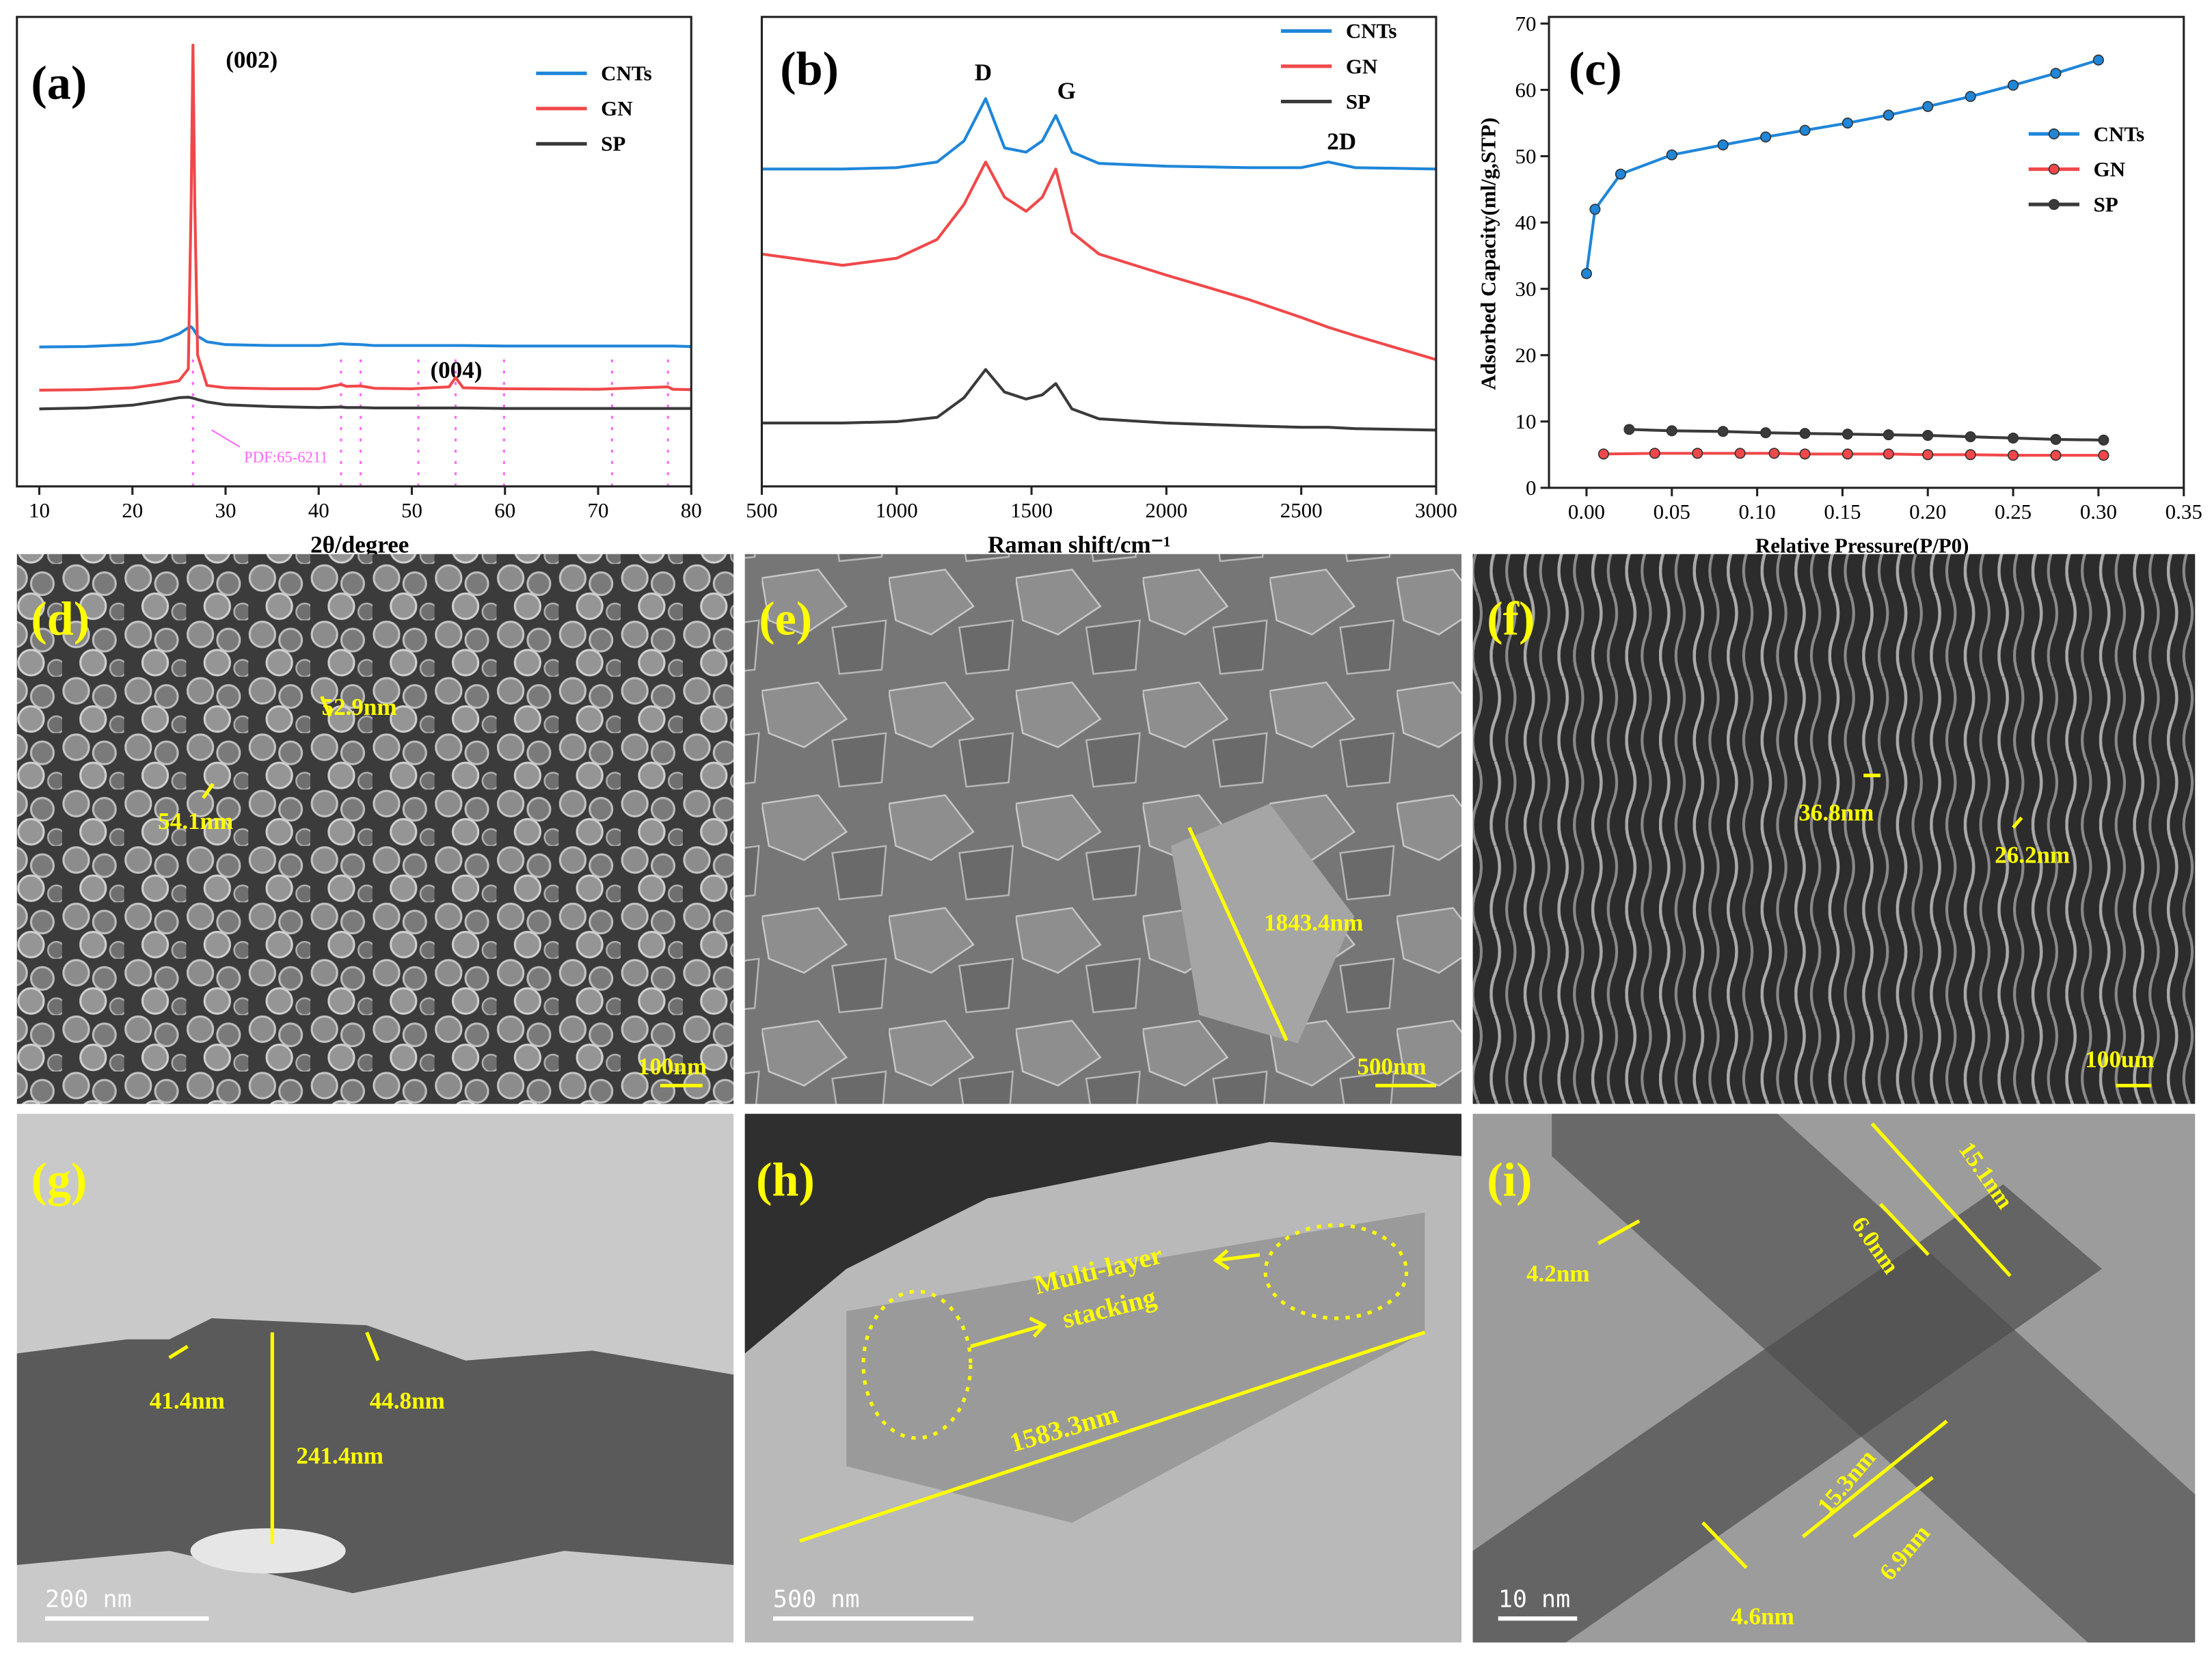  I want to click on panel-label: (h), so click(785, 1179).